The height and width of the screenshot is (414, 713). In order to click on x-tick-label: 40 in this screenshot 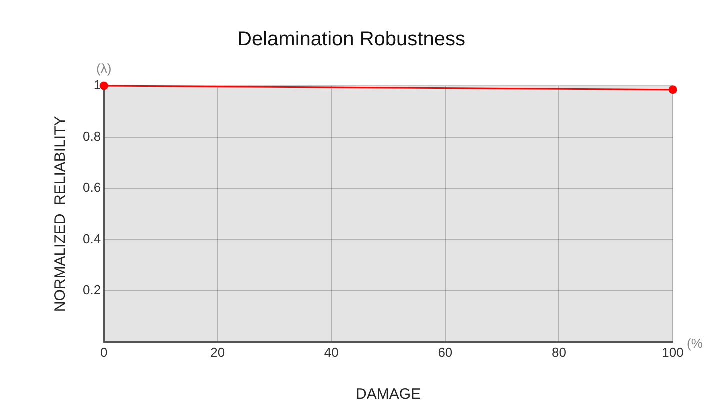, I will do `click(331, 352)`.